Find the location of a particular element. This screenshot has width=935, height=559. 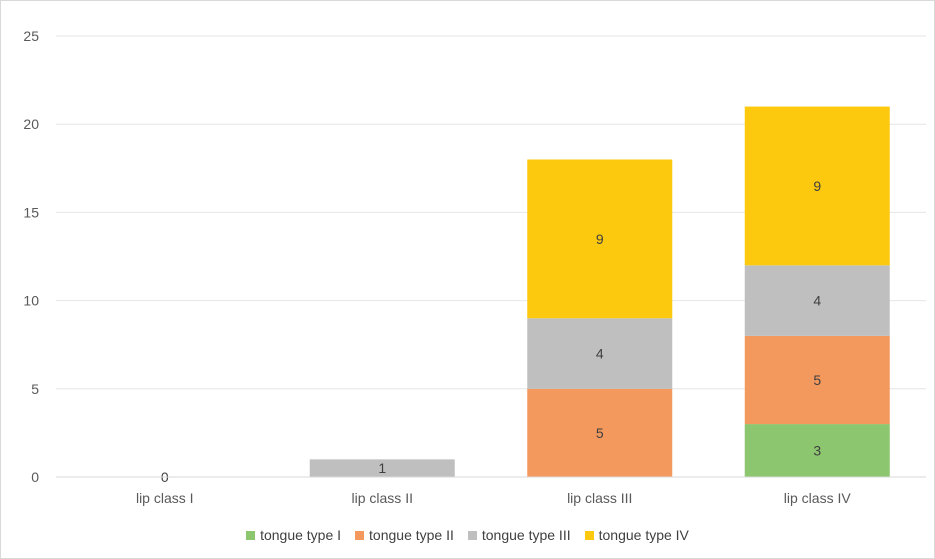

y-tick-label: 10 is located at coordinates (31, 301).